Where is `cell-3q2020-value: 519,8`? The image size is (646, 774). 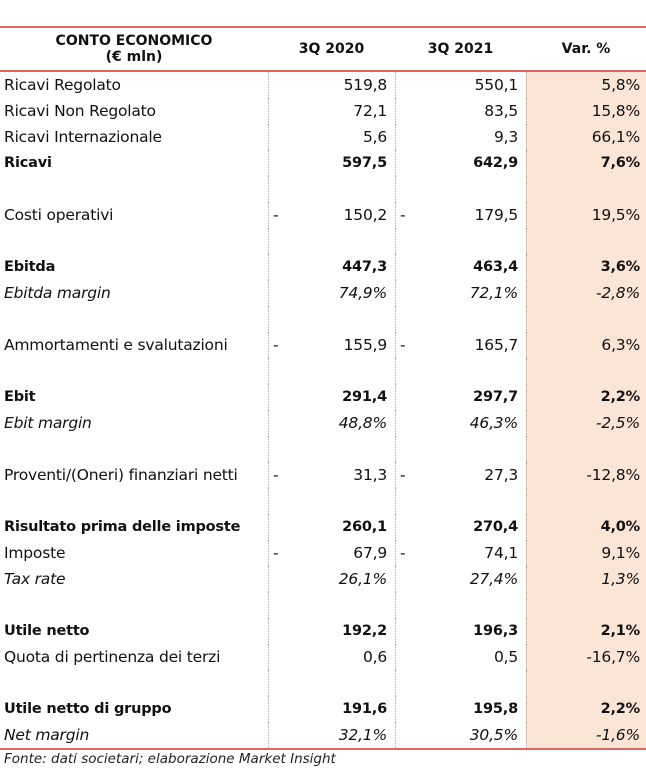 cell-3q2020-value: 519,8 is located at coordinates (365, 85).